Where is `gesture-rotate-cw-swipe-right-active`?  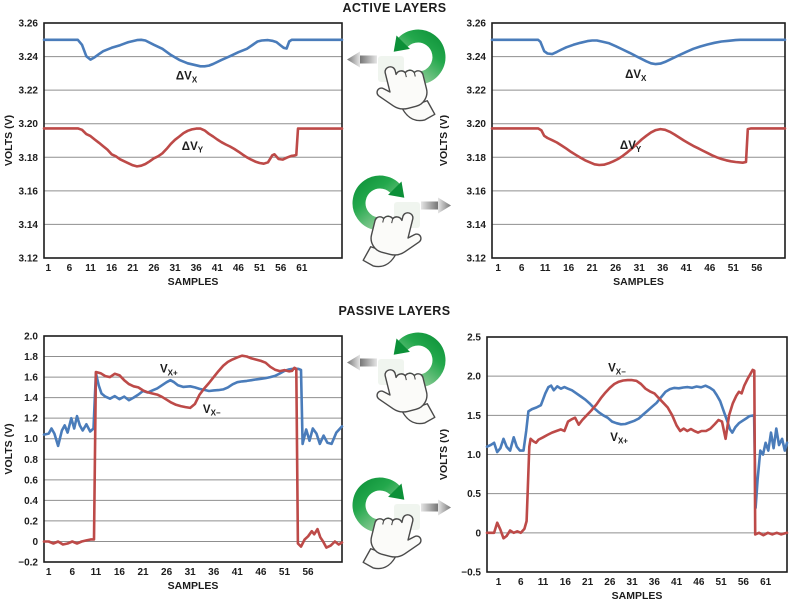
gesture-rotate-cw-swipe-right-active is located at coordinates (405, 229).